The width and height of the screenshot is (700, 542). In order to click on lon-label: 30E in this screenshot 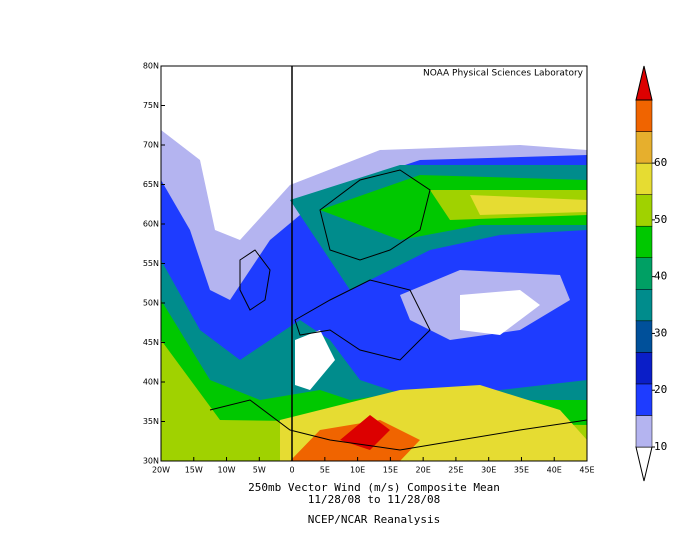, I will do `click(488, 470)`.